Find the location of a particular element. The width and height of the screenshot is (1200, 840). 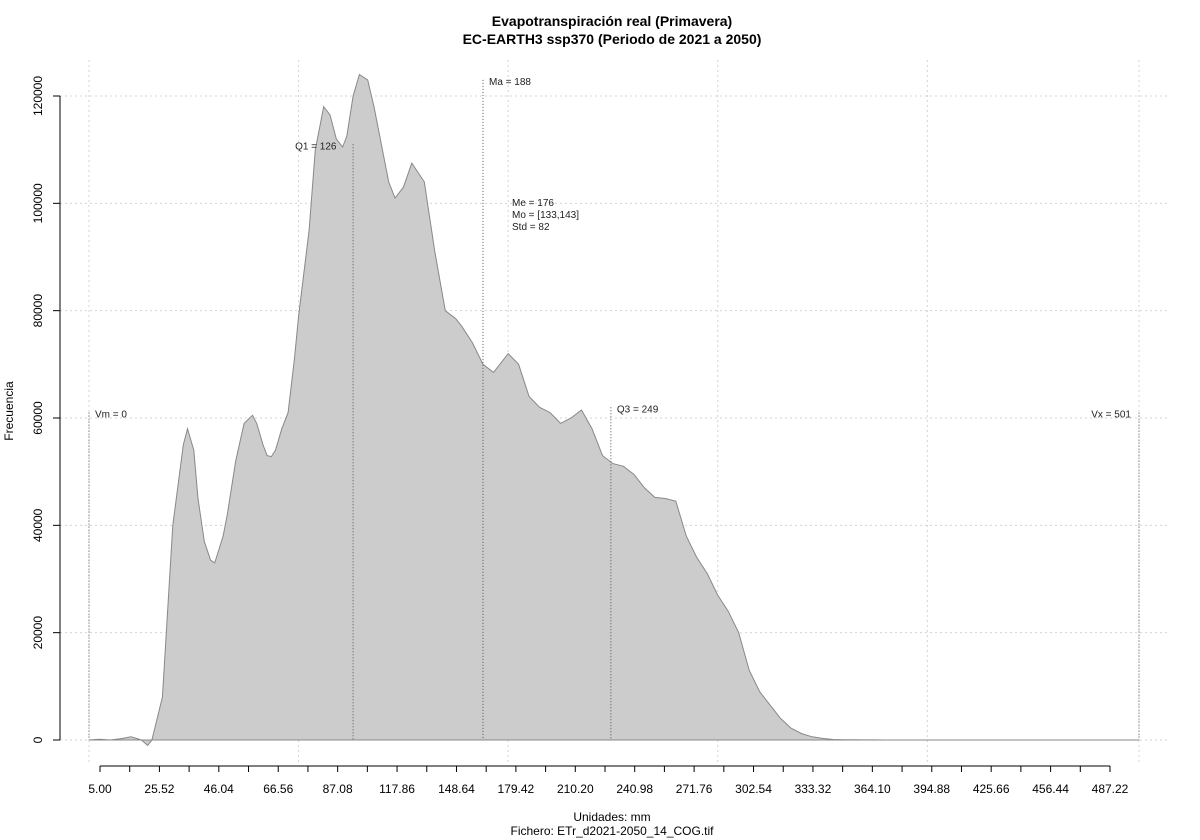

x-tick-label: 87.08 is located at coordinates (338, 789).